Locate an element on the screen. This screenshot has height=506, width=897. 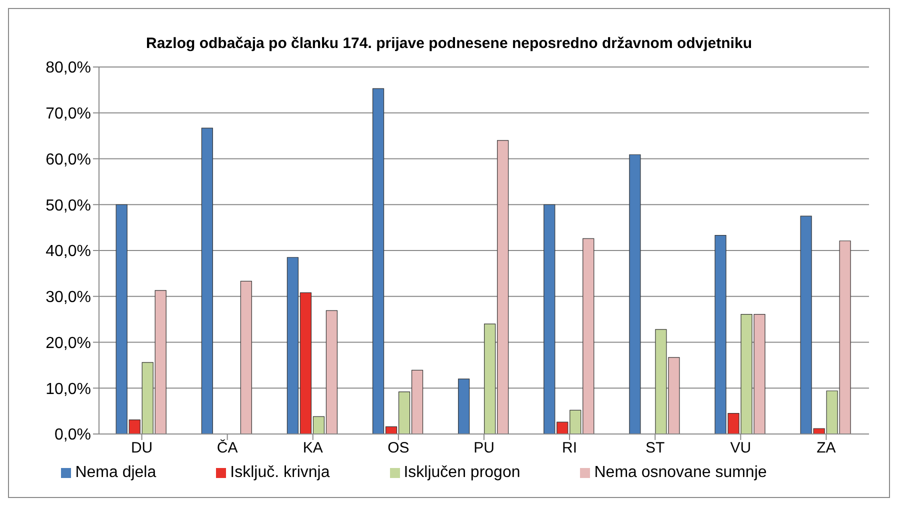
y-tick-label: 10,0% is located at coordinates (68, 389).